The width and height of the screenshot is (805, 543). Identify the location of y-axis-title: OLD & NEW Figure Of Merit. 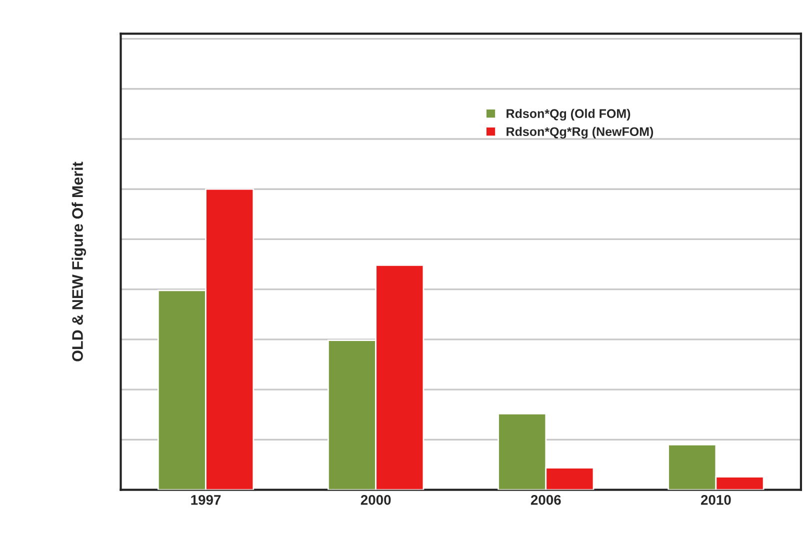
(79, 262).